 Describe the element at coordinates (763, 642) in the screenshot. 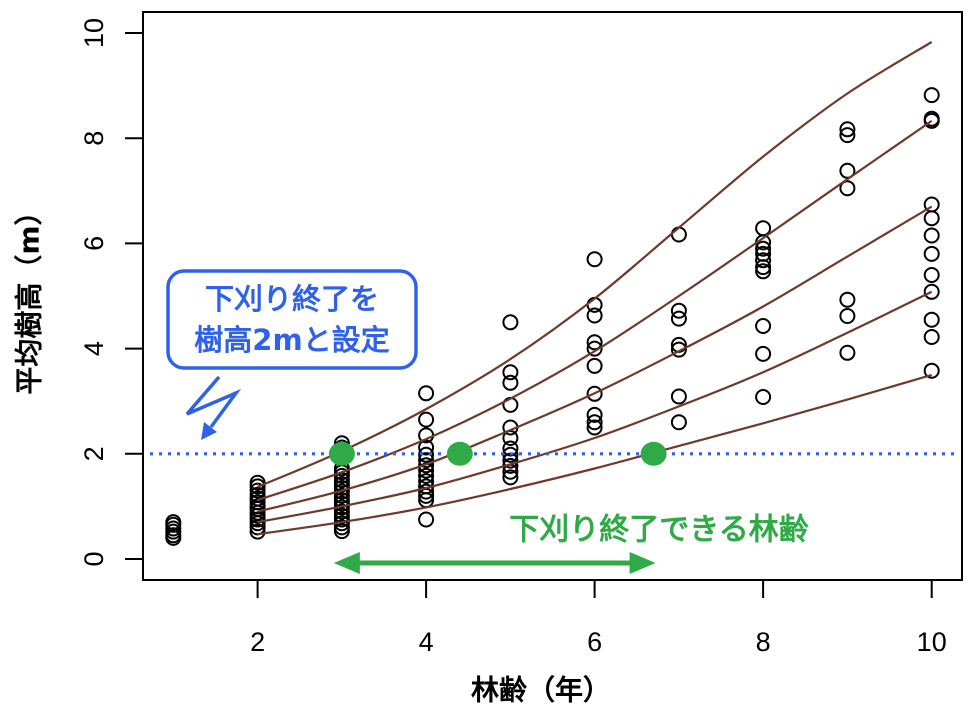

I see `x-tick-label: 8` at that location.